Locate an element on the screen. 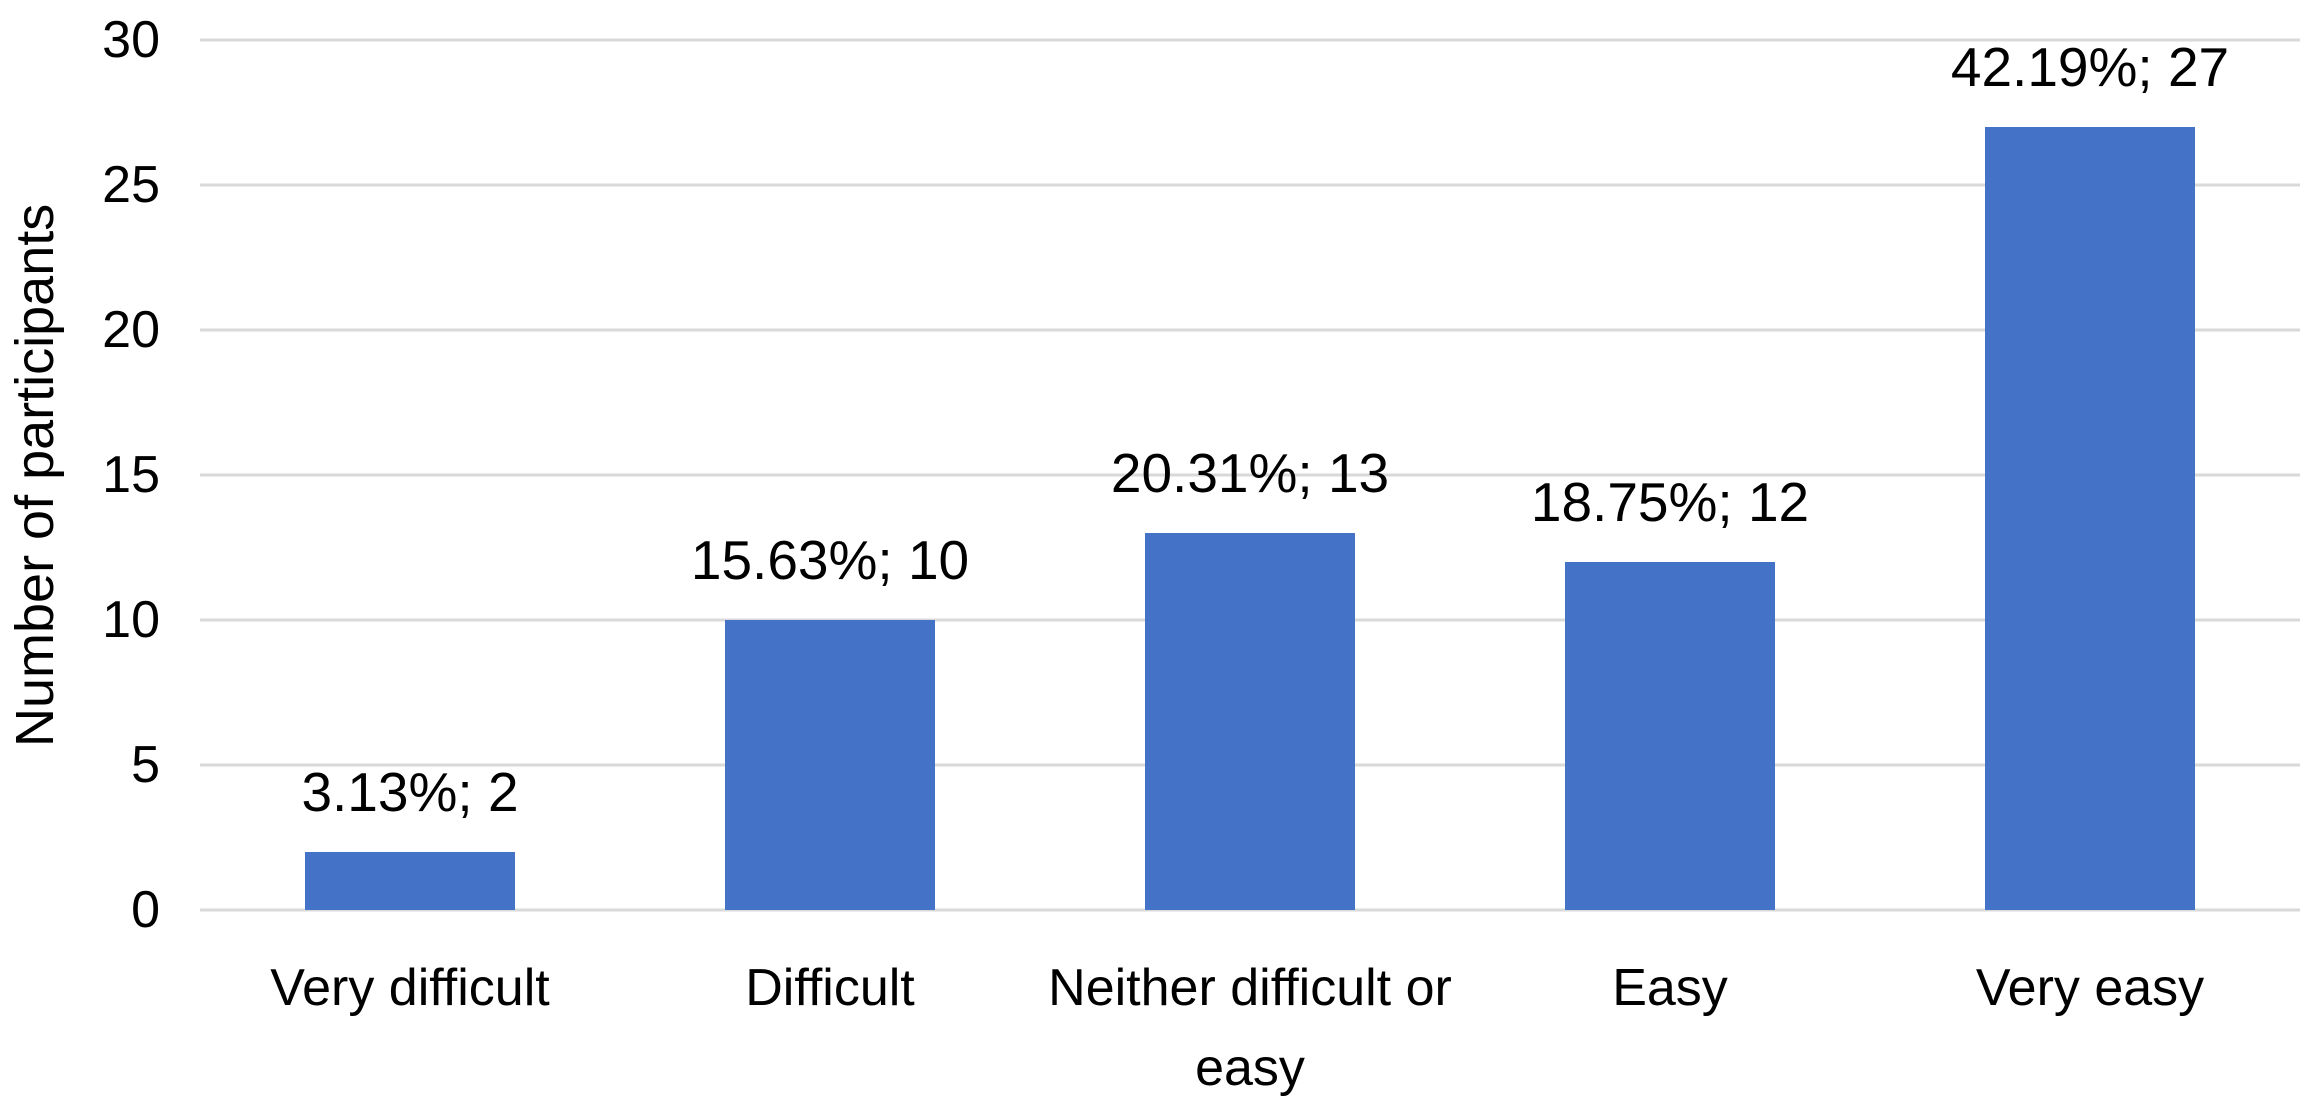 This screenshot has height=1116, width=2324. bar-slot: 42.19%; 27 is located at coordinates (2090, 475).